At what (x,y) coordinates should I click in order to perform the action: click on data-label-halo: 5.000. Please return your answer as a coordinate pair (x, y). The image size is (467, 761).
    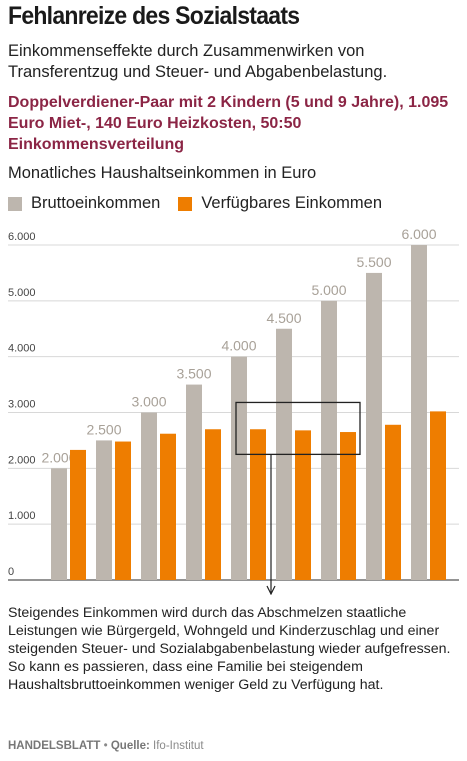
    Looking at the image, I should click on (328, 290).